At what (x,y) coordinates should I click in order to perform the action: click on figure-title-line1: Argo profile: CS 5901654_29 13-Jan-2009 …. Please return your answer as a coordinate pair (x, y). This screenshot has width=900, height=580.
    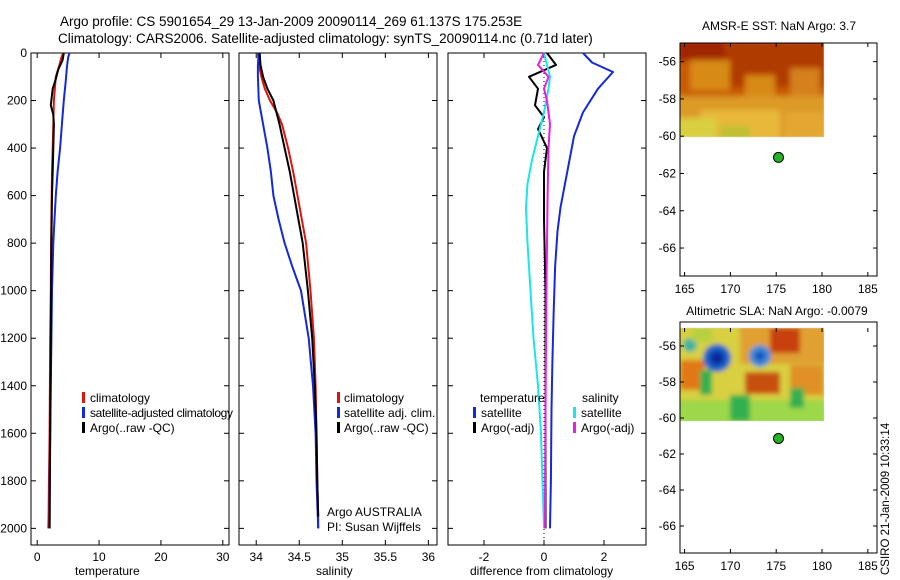
    Looking at the image, I should click on (291, 21).